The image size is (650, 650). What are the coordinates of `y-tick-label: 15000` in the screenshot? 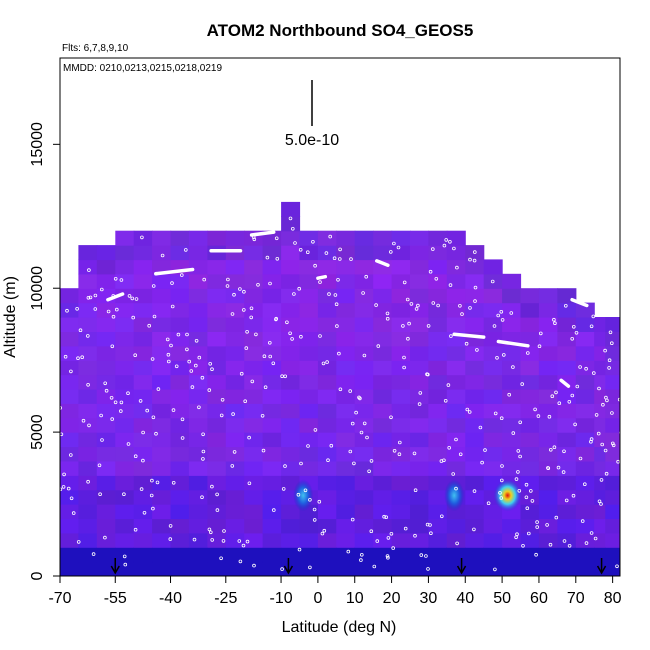 It's located at (37, 144).